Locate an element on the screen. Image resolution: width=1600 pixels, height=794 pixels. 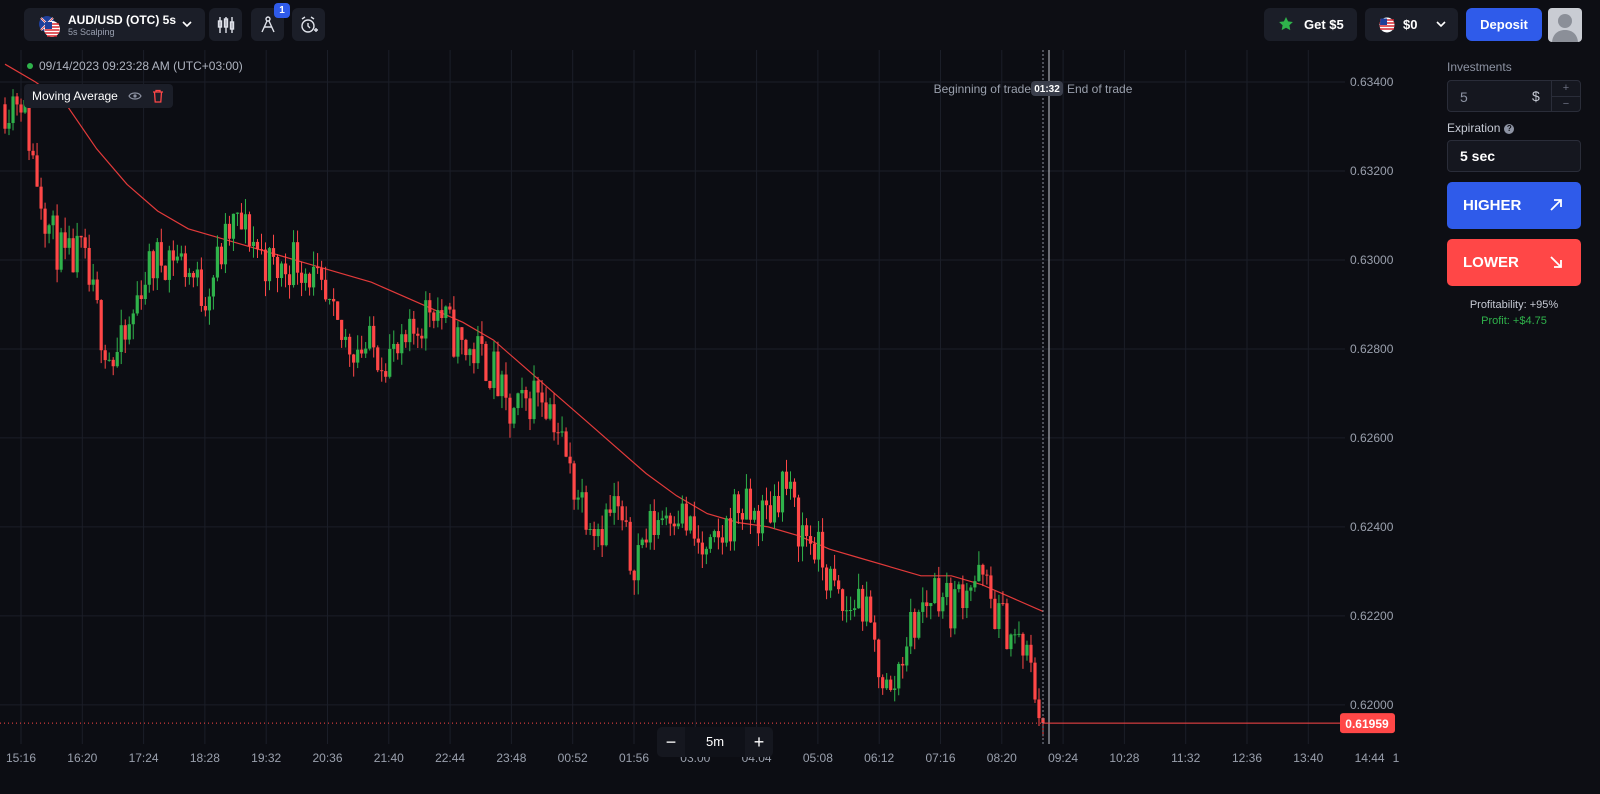
get-bonus-button: Get $5 is located at coordinates (1310, 24).